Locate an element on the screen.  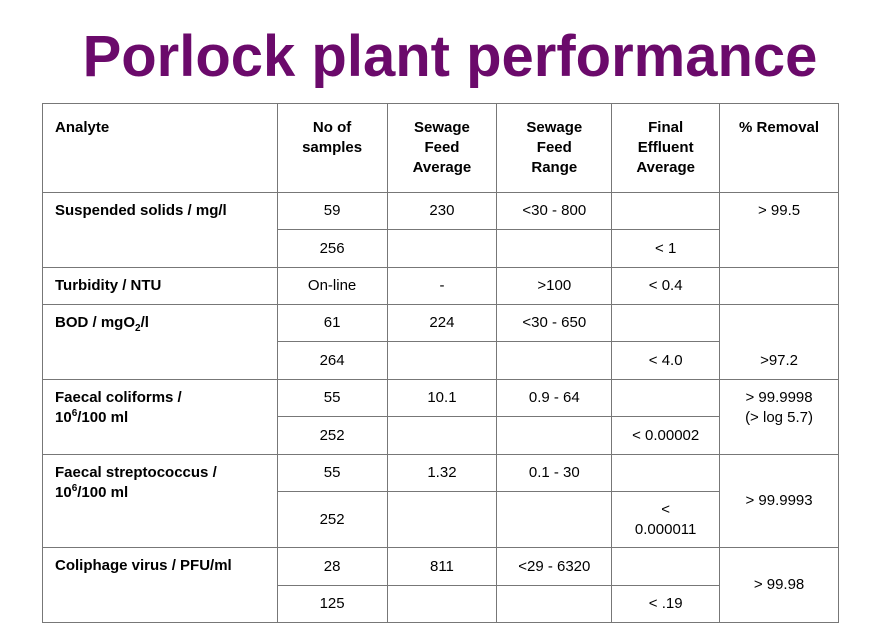
effluent-average: < .19 is located at coordinates (666, 604).